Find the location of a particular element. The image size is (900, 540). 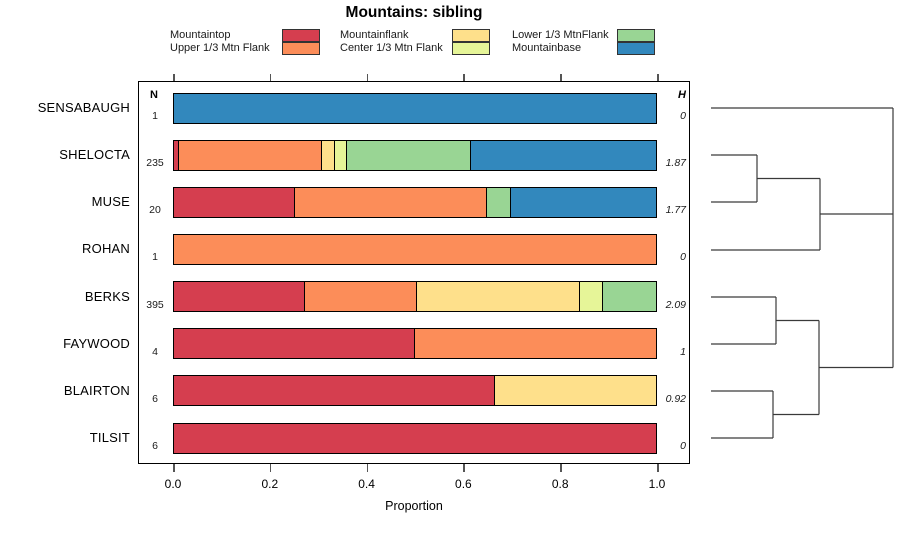

x-axis-title: Proportion is located at coordinates (414, 506).